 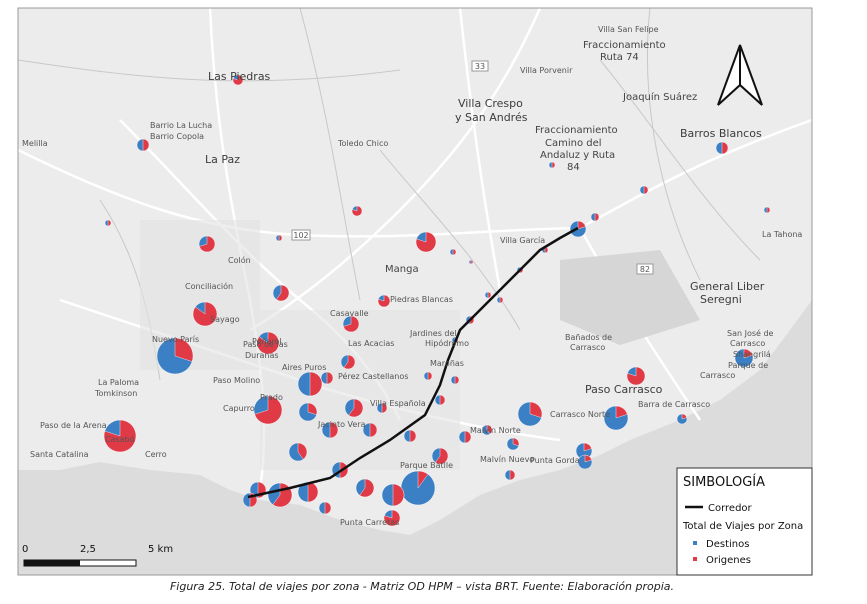 I want to click on place-label: Parque de, so click(x=748, y=365).